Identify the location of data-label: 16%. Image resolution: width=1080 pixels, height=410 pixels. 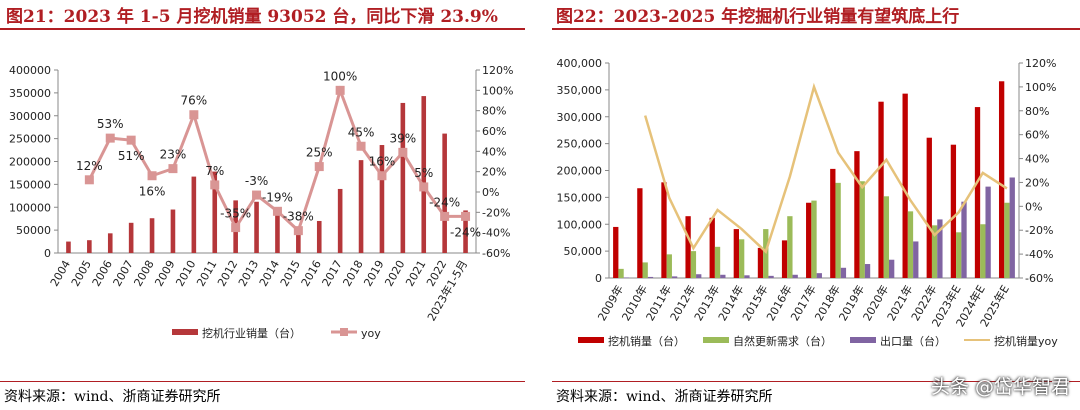
(382, 162).